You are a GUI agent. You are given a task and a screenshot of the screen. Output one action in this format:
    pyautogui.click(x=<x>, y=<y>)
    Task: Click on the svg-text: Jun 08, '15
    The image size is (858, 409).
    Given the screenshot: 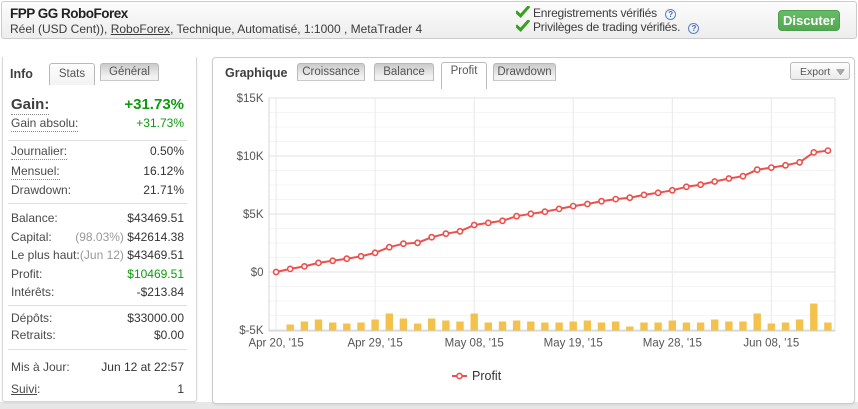 What is the action you would take?
    pyautogui.click(x=771, y=344)
    